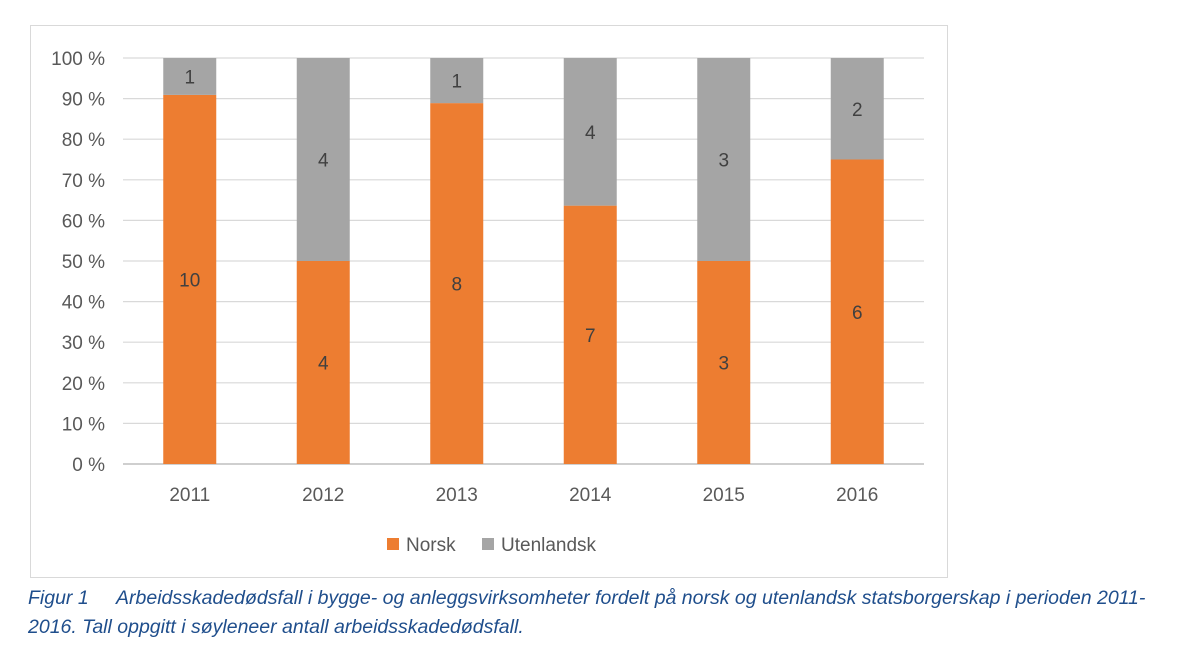 This screenshot has width=1200, height=655. Describe the element at coordinates (549, 545) in the screenshot. I see `legend-label-utenlandsk: Utenlandsk` at that location.